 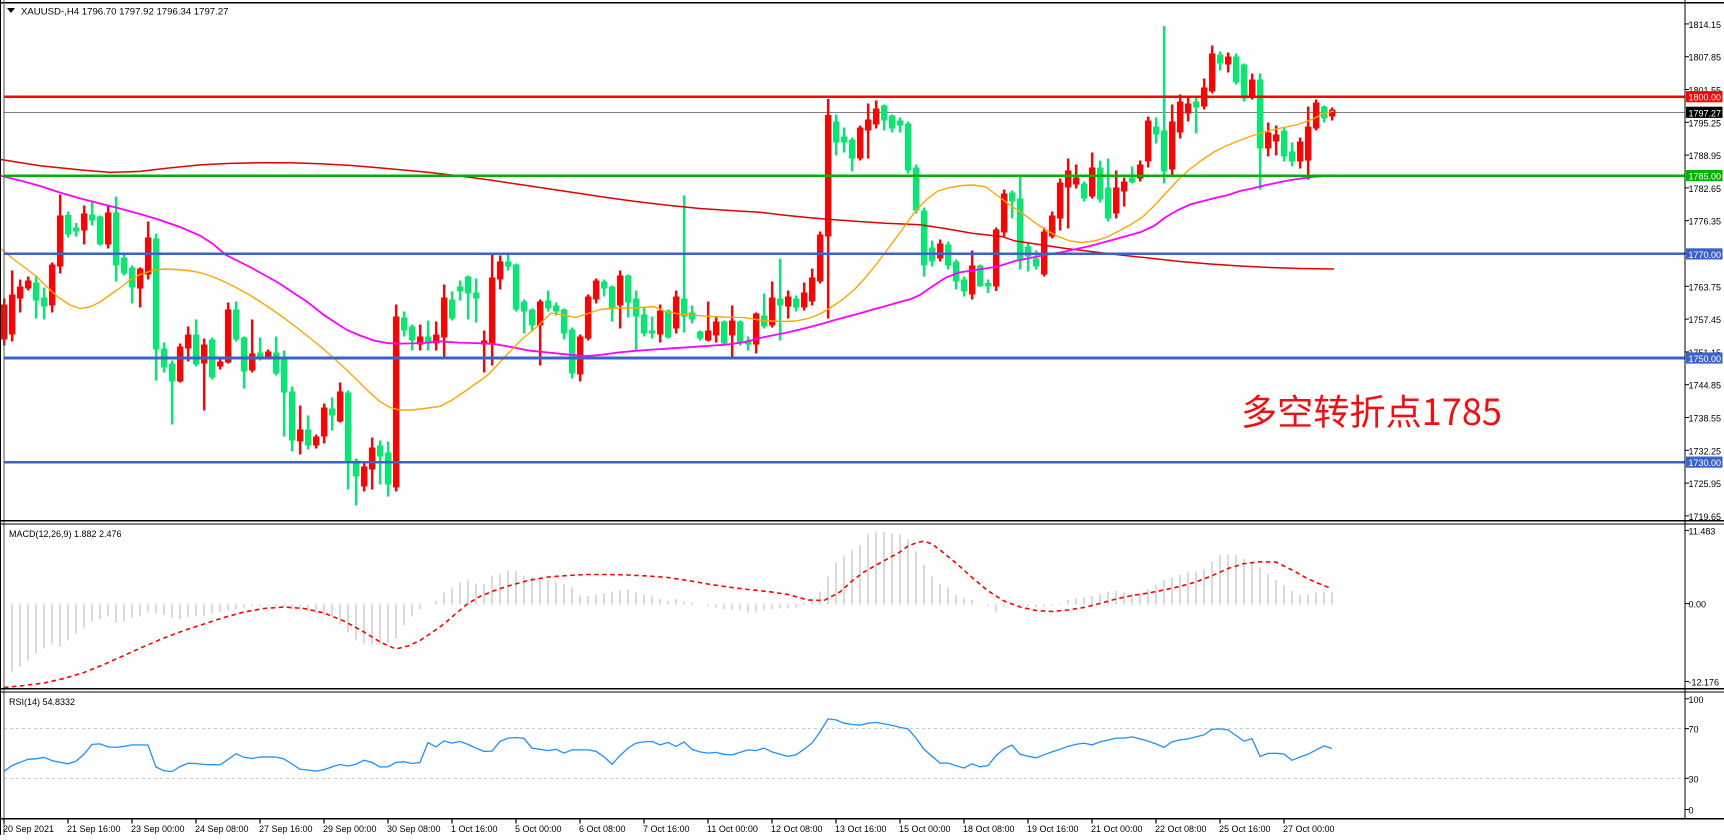 I want to click on svg-text: 18 Oct 08:00, so click(x=989, y=829).